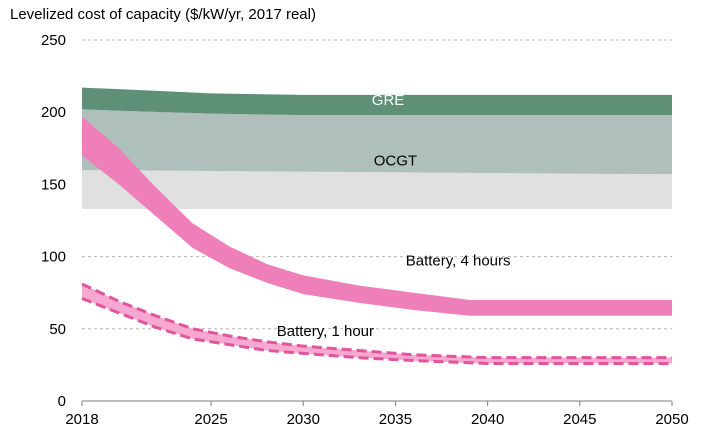  What do you see at coordinates (377, 142) in the screenshot?
I see `band-ocgt` at bounding box center [377, 142].